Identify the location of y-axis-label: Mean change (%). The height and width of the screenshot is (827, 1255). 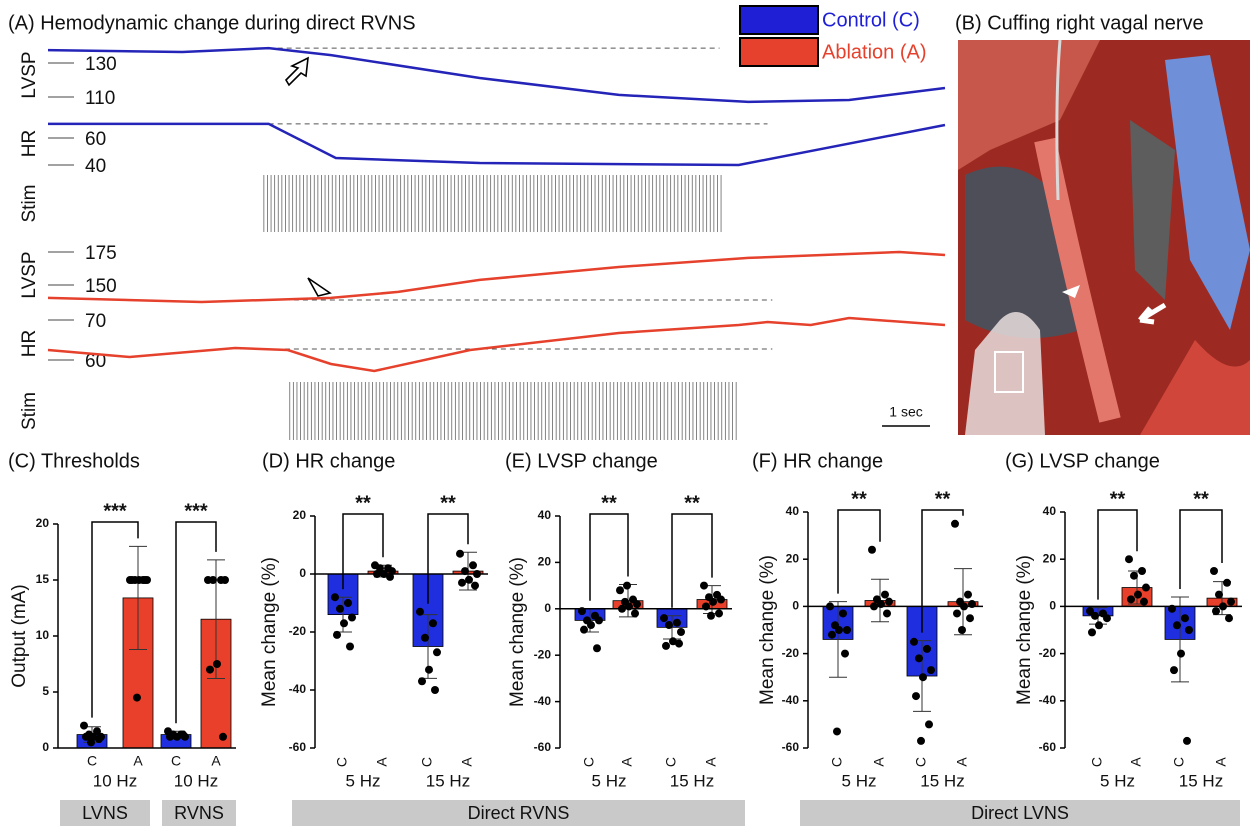
(767, 630).